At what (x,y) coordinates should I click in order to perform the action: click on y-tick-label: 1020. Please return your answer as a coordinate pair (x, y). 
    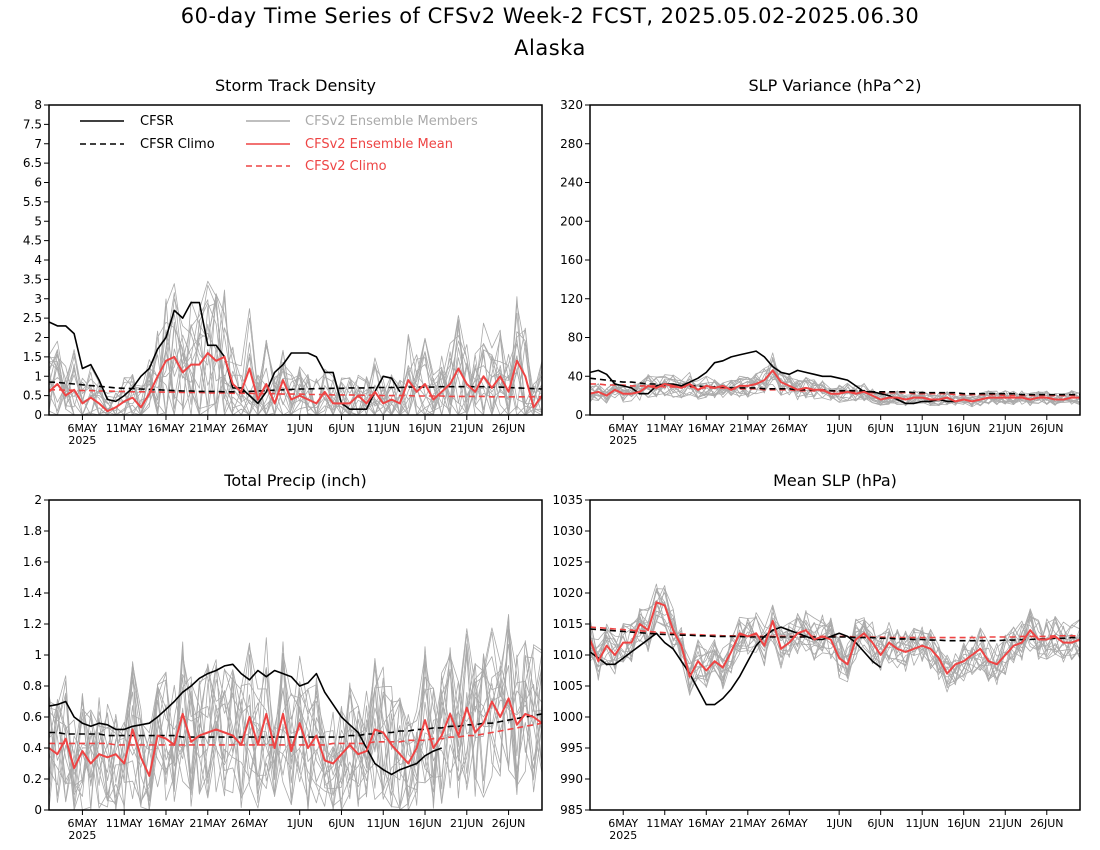
    Looking at the image, I should click on (567, 593).